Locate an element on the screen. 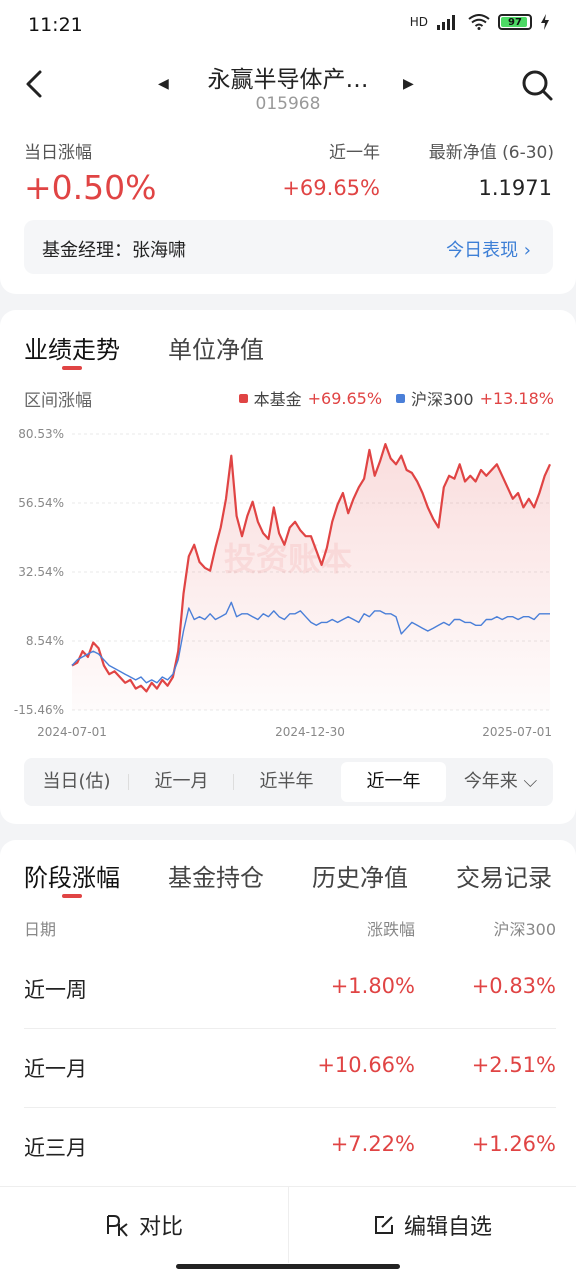 This screenshot has width=576, height=1280. period-selector: 当日(估) 近一月 近半年 近一年 今年来 ⌵ is located at coordinates (288, 782).